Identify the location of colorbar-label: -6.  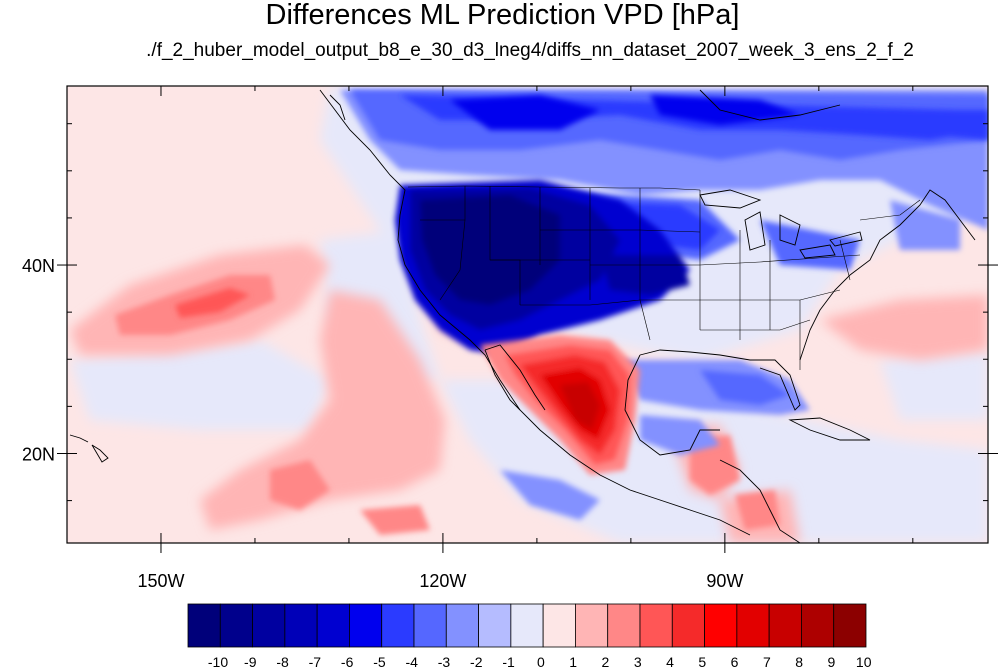
(347, 662).